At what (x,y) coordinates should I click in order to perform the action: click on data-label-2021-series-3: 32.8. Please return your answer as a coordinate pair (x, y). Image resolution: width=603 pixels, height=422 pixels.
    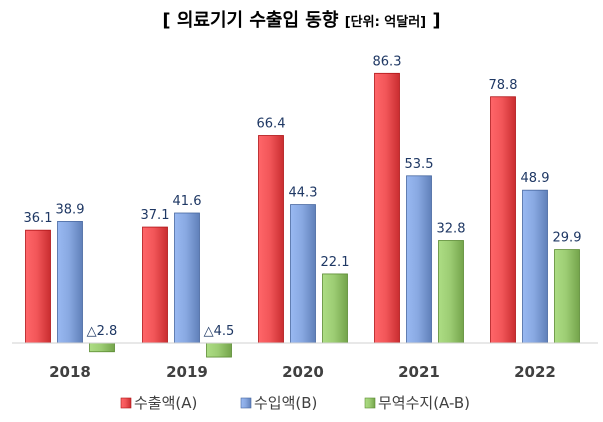
    Looking at the image, I should click on (451, 229).